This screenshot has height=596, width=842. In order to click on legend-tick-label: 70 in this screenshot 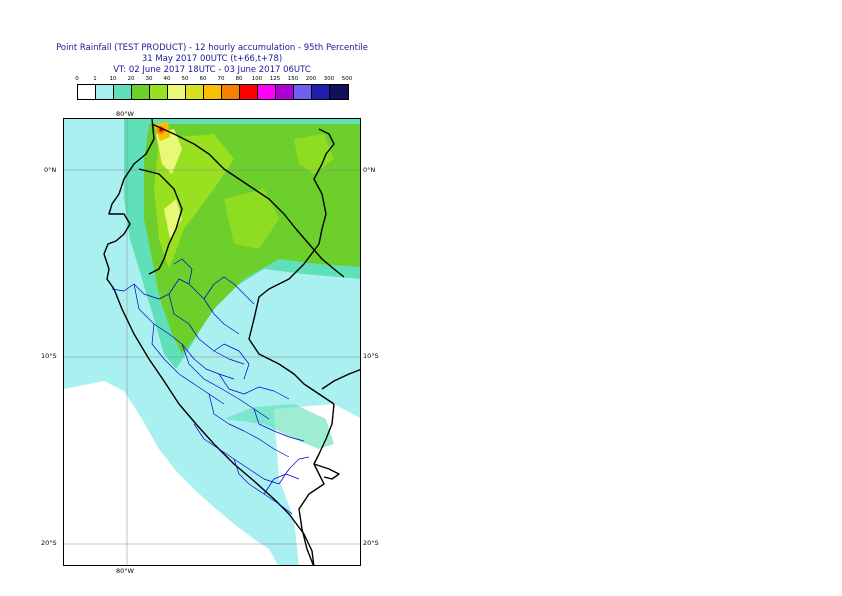, I will do `click(221, 79)`.